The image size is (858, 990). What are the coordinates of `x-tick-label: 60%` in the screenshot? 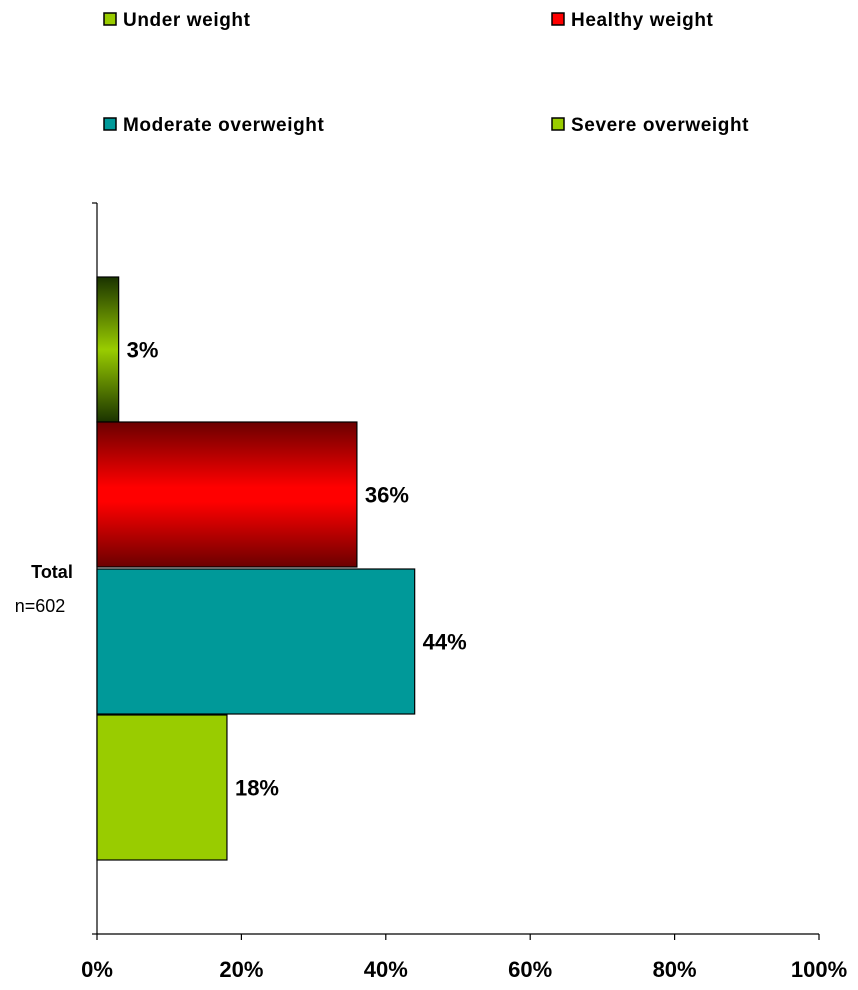 It's located at (530, 969).